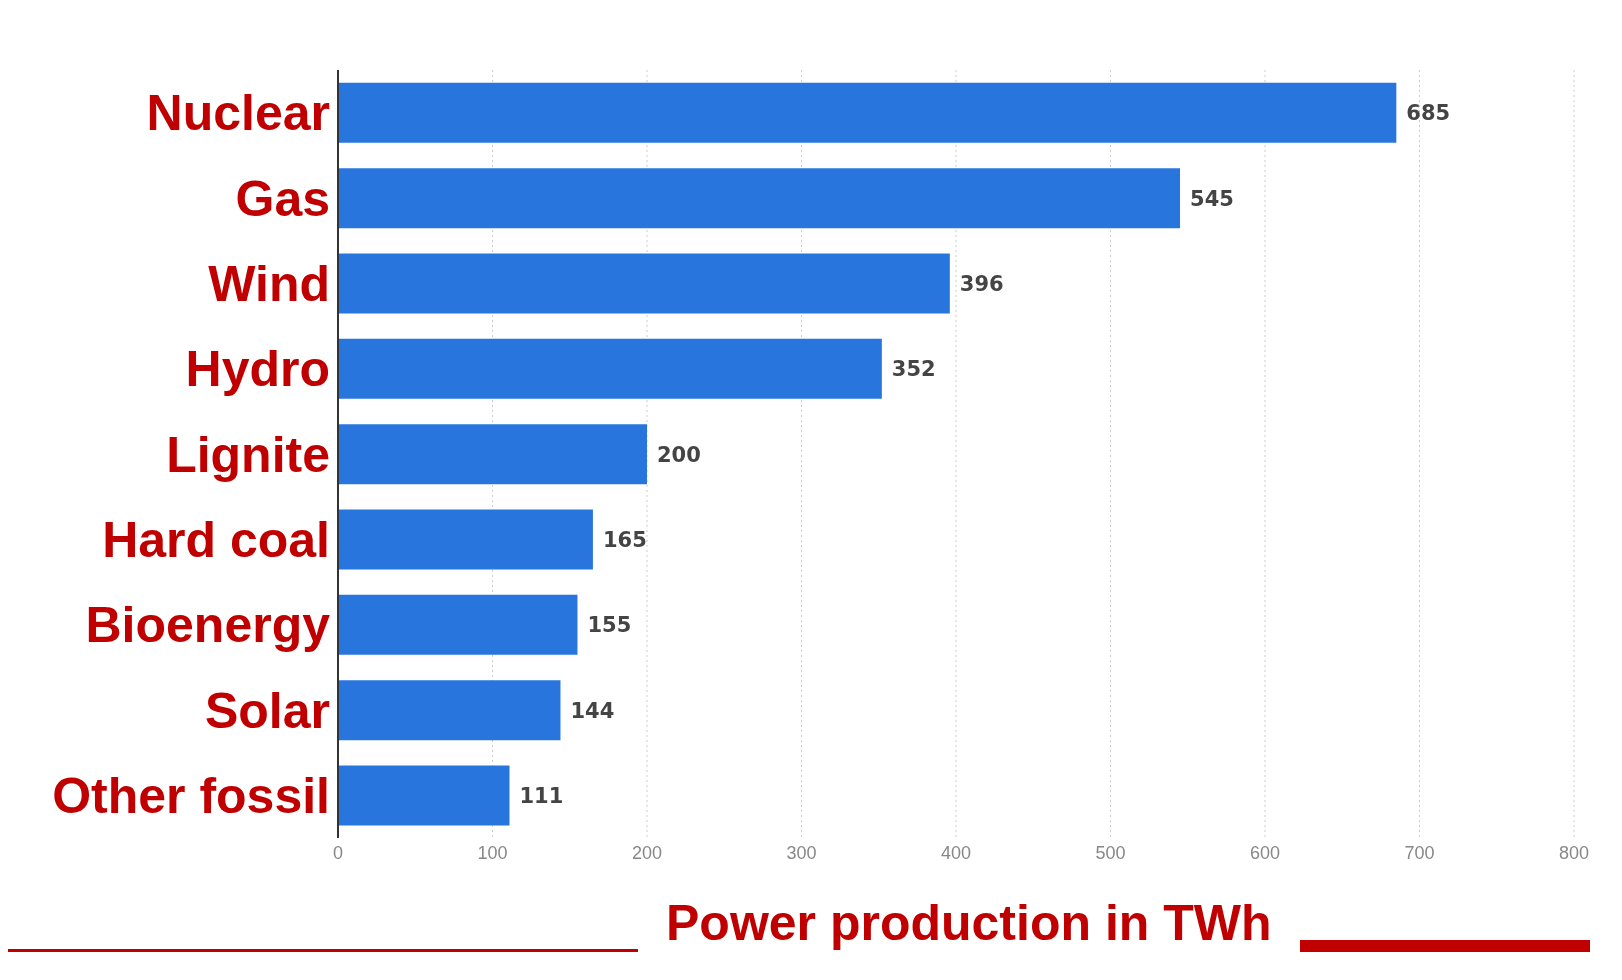  I want to click on x-tick-label: 800, so click(1574, 852).